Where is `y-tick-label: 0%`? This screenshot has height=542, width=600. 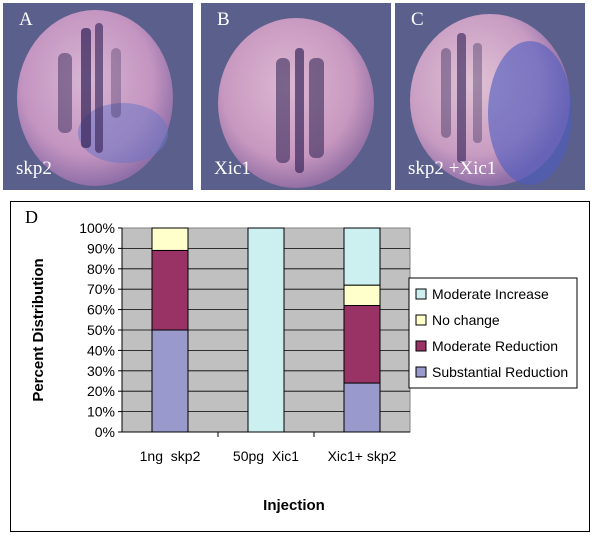 y-tick-label: 0% is located at coordinates (105, 432).